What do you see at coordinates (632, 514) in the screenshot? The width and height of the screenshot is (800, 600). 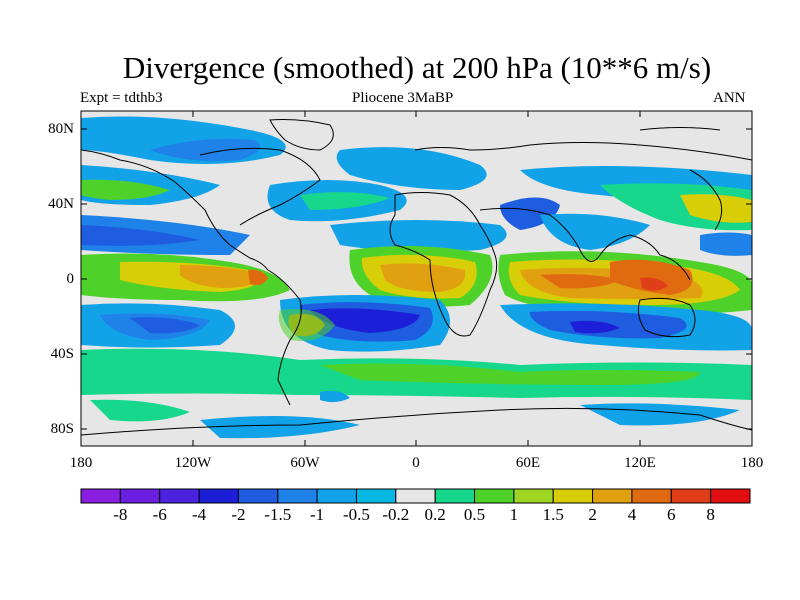 I see `colorbar-label: 4` at bounding box center [632, 514].